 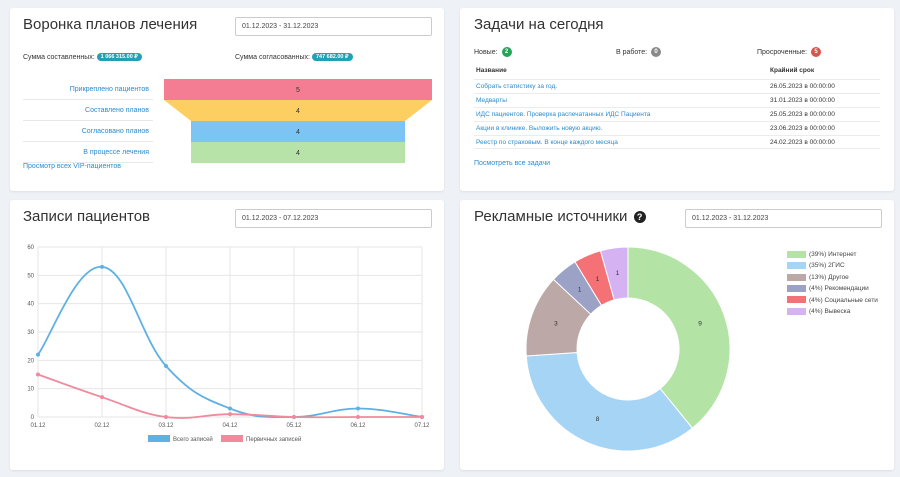 I want to click on funnel-bar-created, so click(x=298, y=110).